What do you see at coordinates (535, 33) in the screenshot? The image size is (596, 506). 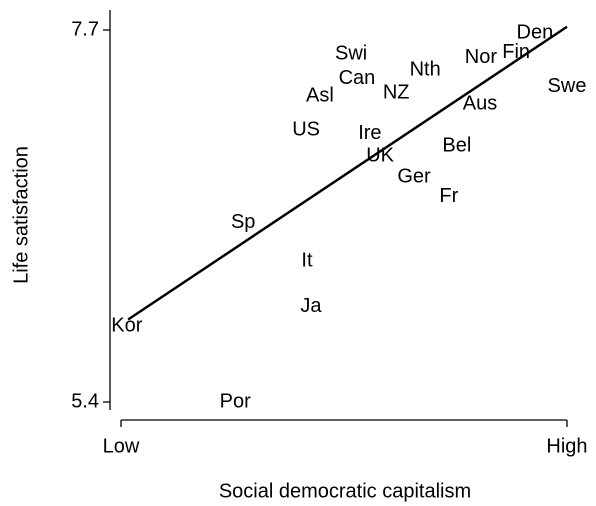 I see `point-label: Den` at bounding box center [535, 33].